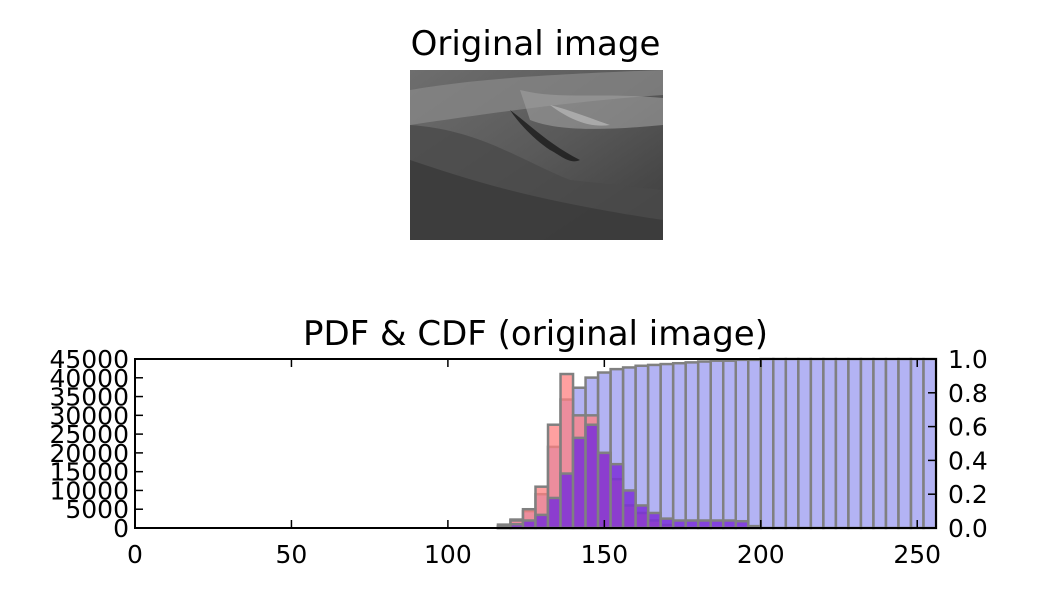 This screenshot has height=600, width=1041. I want to click on y-left-tick-label-4: 20000, so click(89, 453).